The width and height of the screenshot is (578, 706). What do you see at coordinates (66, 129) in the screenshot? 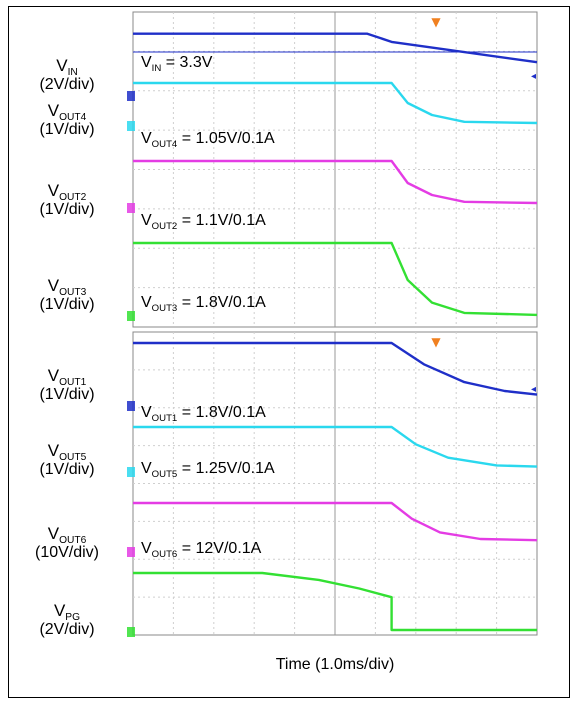
I see `scale-vout4: (1V/div)` at bounding box center [66, 129].